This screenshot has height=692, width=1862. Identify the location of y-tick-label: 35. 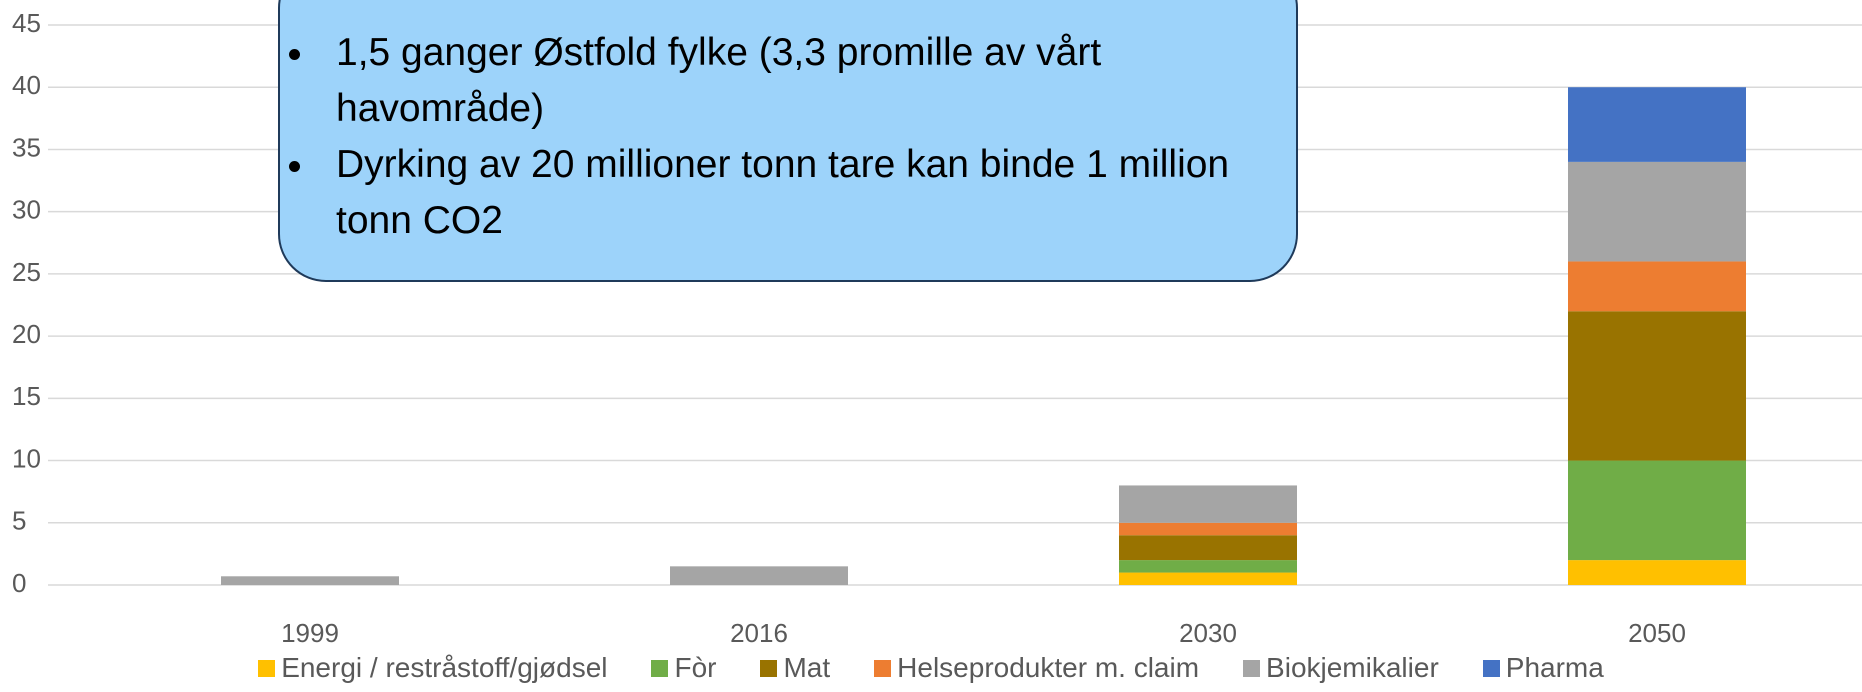
(26, 147).